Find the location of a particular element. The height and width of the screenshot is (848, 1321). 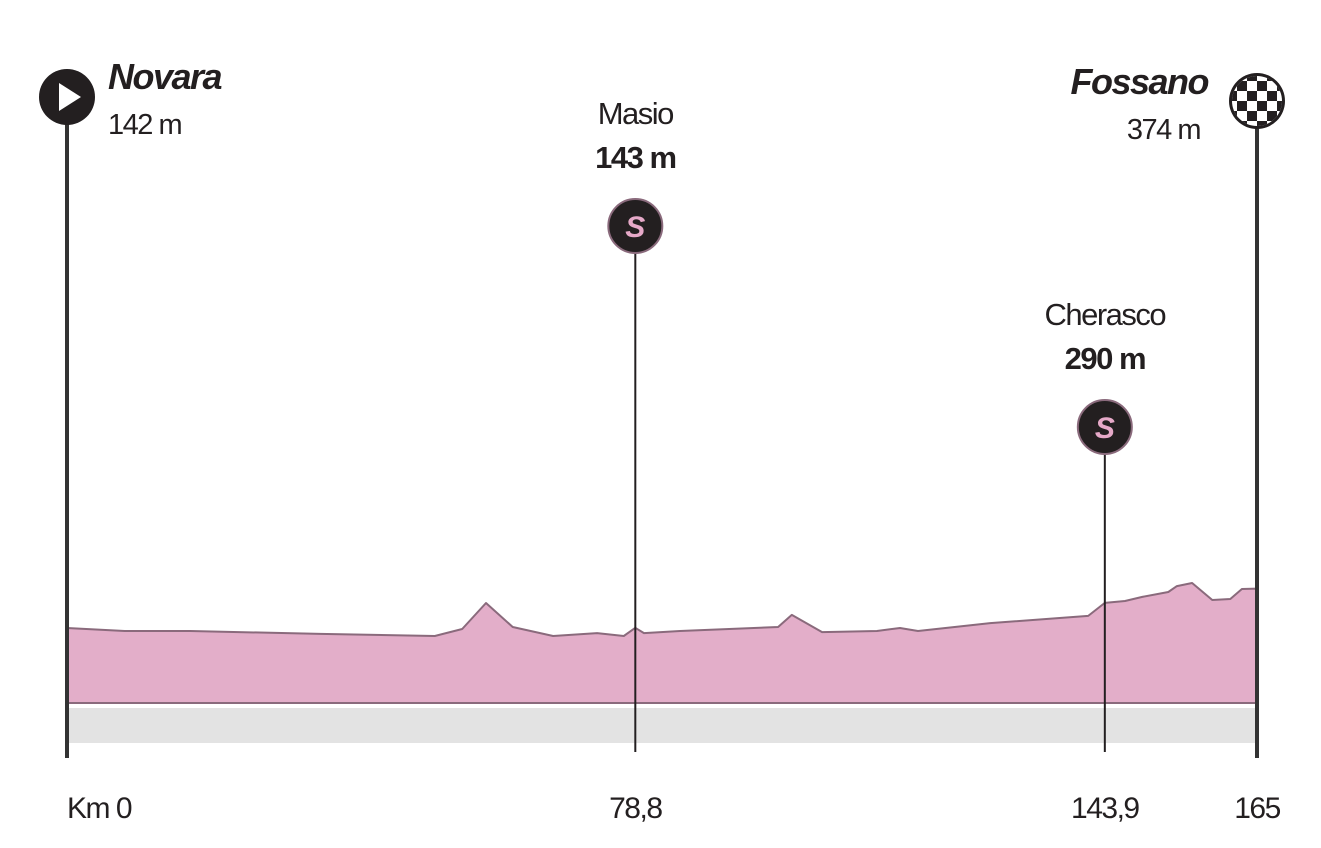

place-altitude: 143 m is located at coordinates (635, 157).